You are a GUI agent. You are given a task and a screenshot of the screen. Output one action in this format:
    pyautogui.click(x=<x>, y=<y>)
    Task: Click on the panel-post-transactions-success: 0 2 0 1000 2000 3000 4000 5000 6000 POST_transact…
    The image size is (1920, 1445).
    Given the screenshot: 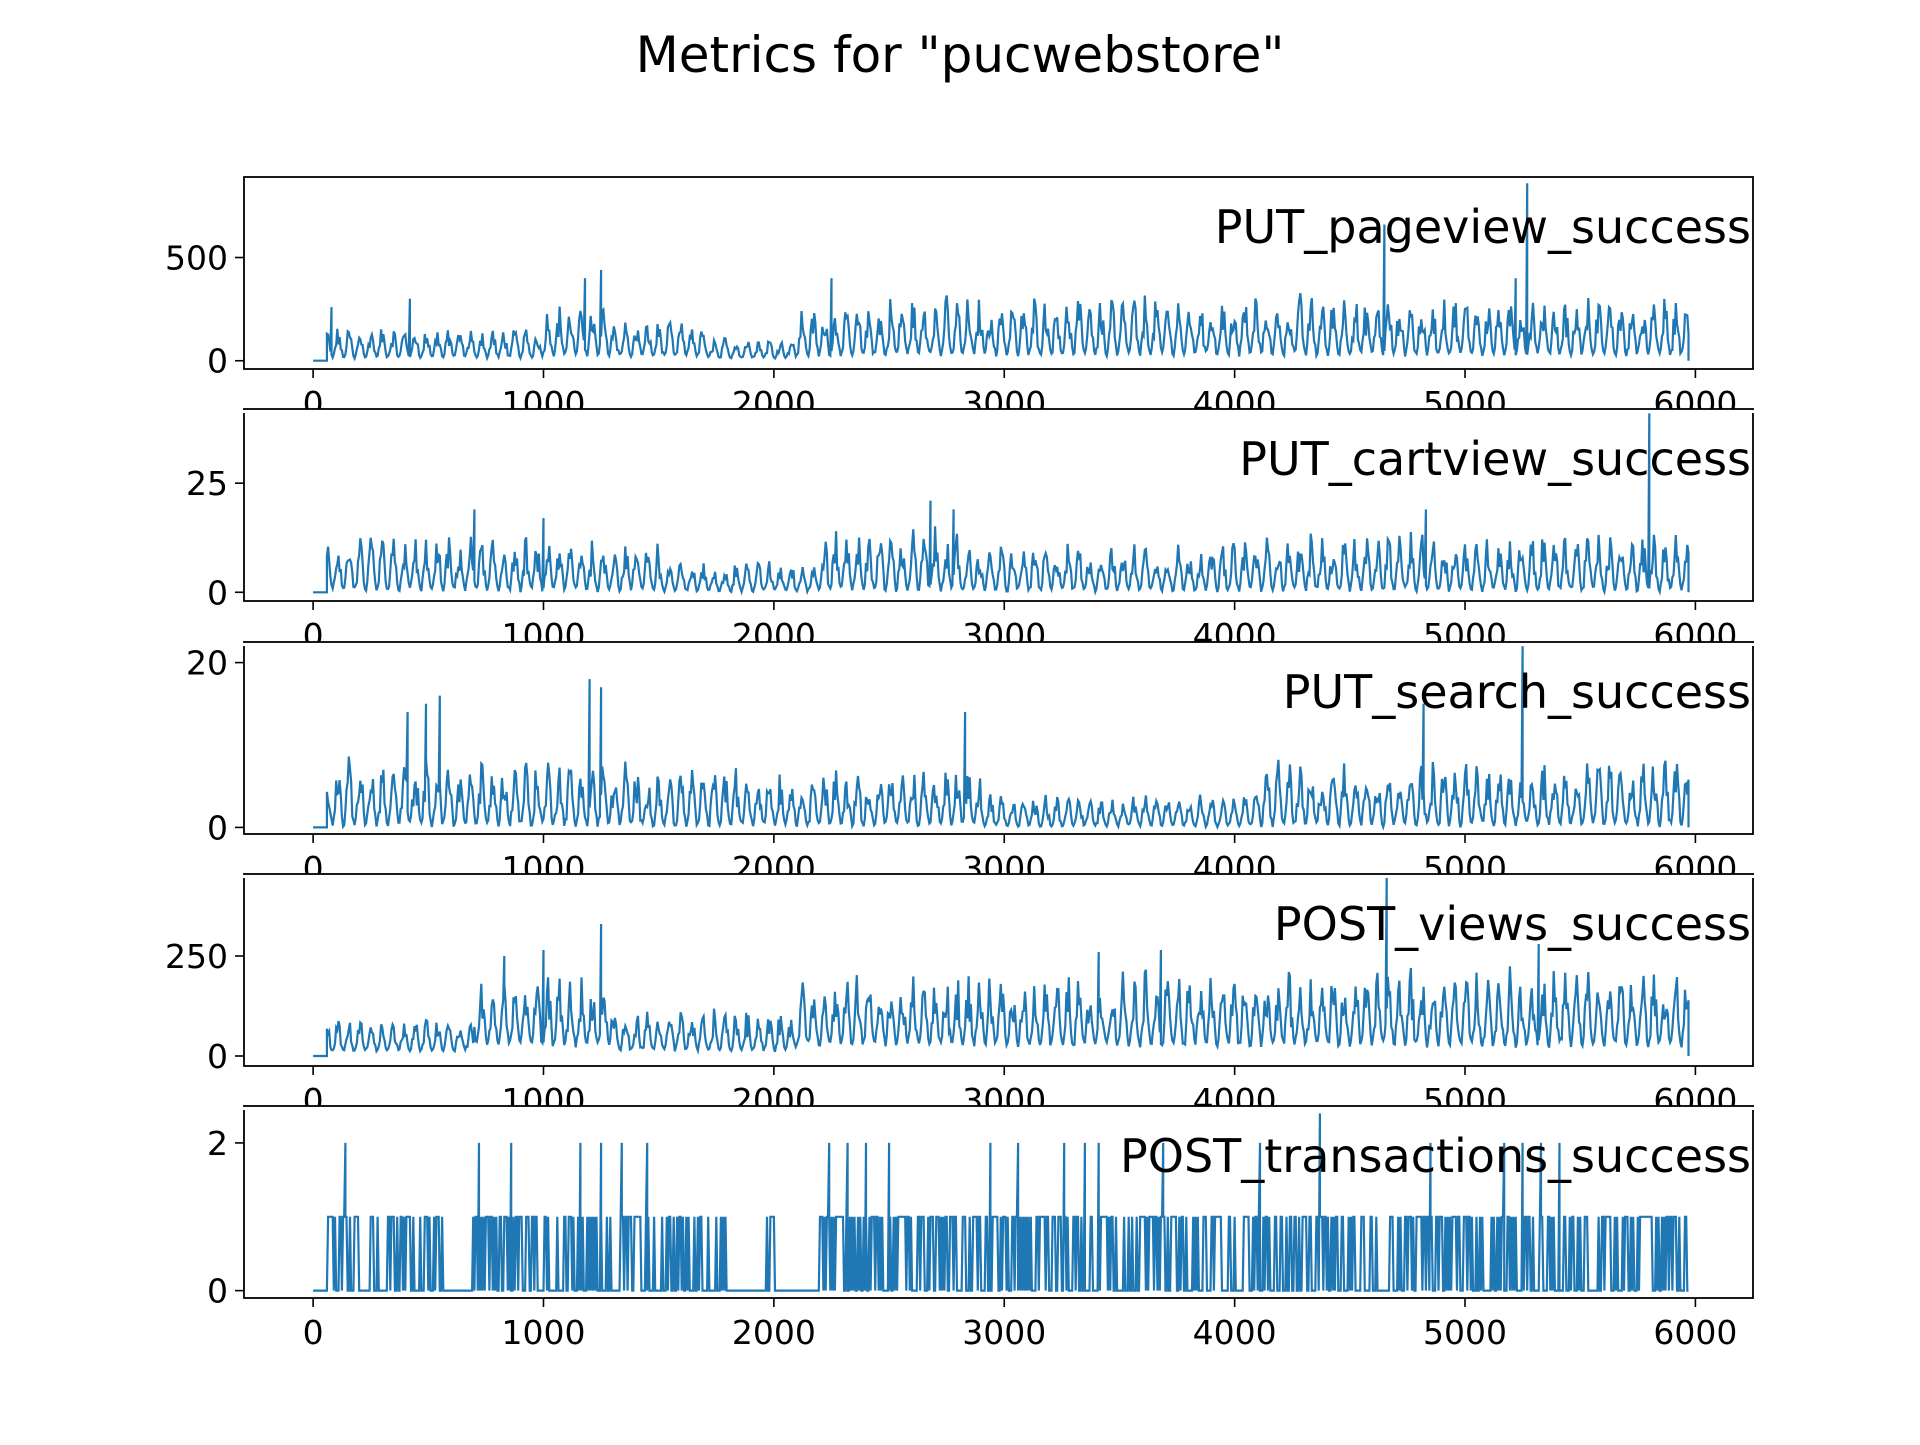 What is the action you would take?
    pyautogui.click(x=980, y=1228)
    